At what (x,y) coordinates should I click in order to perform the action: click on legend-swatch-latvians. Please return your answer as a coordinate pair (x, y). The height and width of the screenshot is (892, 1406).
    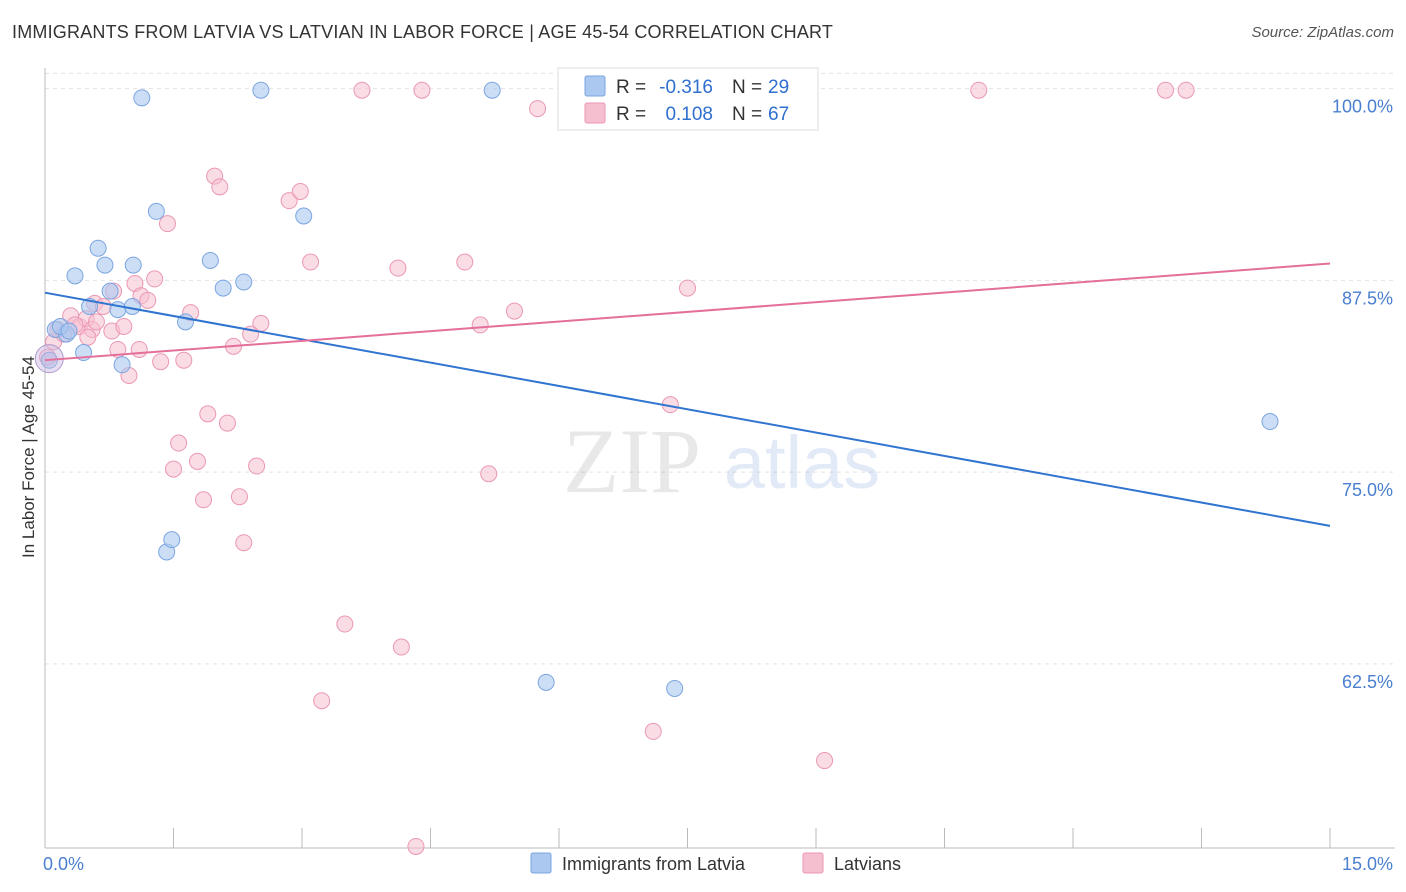
    Looking at the image, I should click on (813, 863).